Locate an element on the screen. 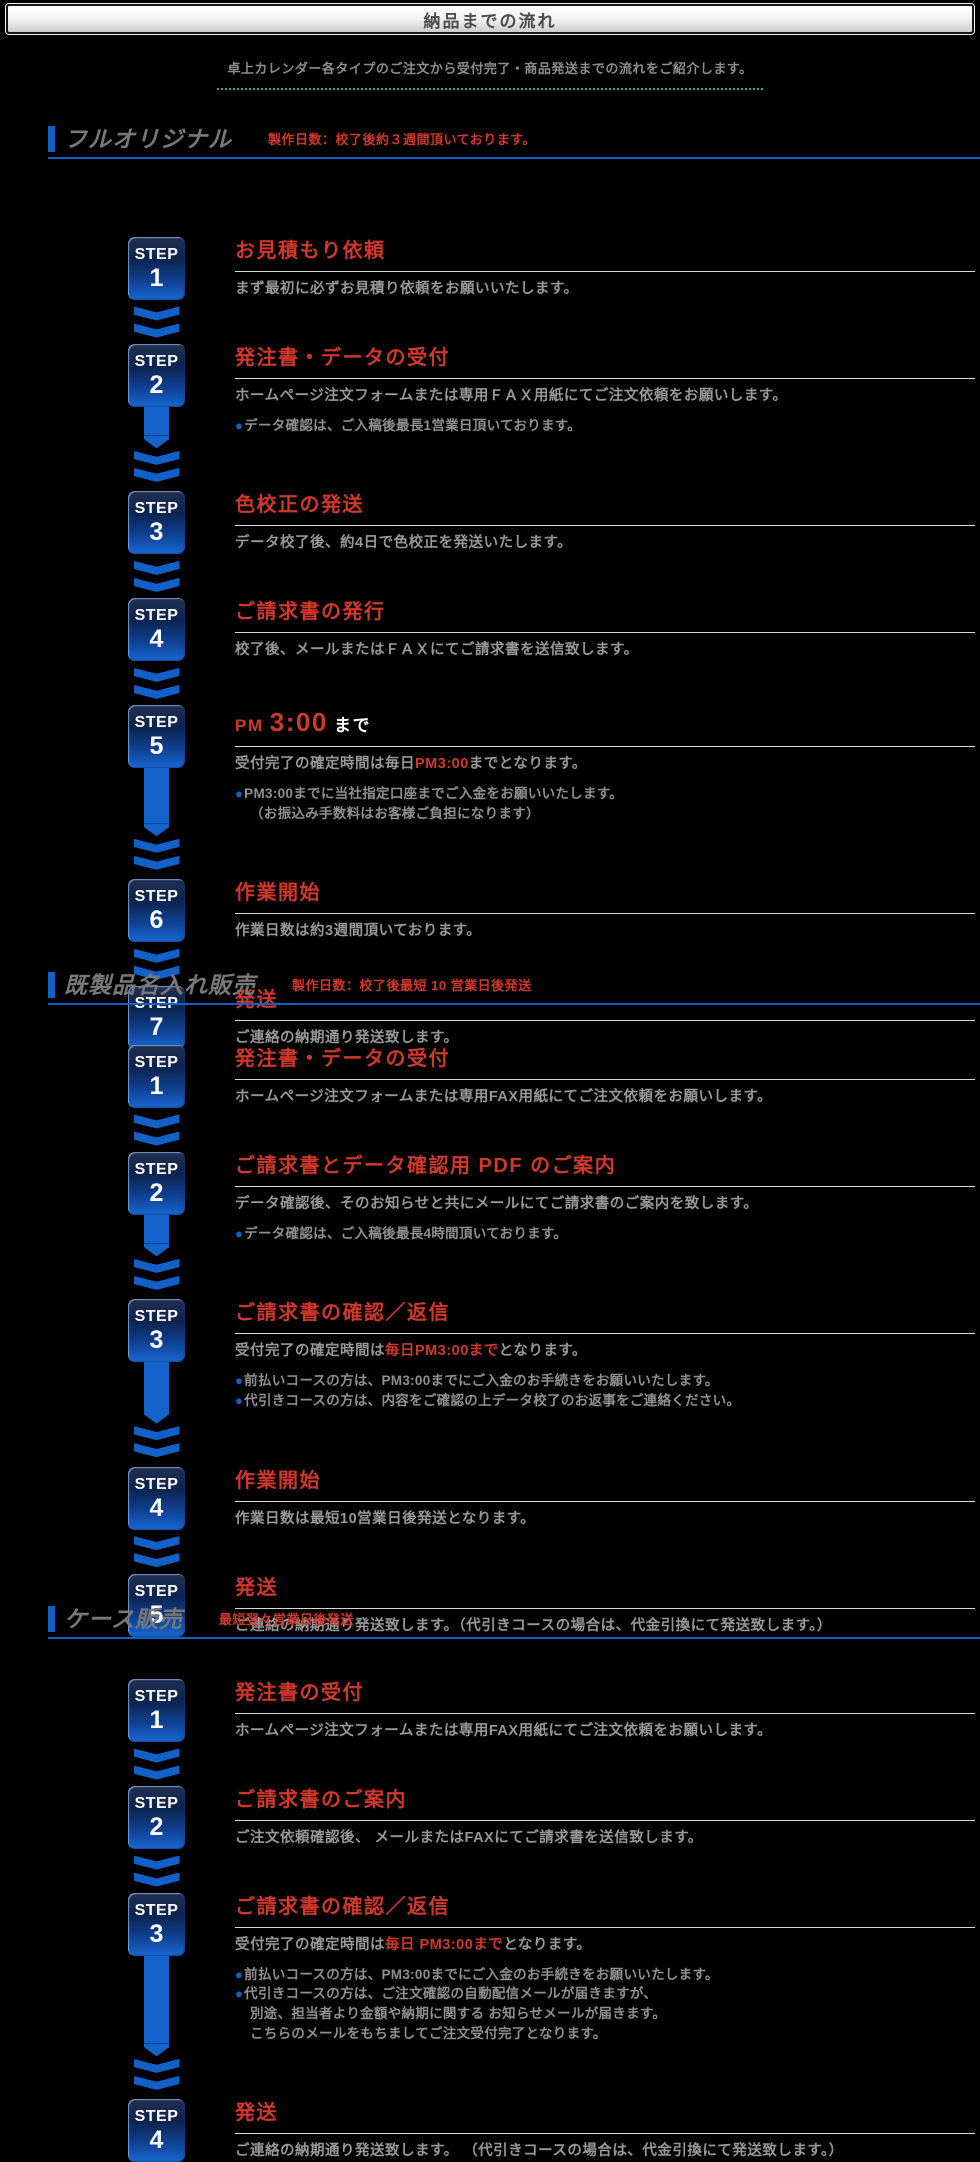  step: STEP 3 色校正の発送 データ校了後、約4日で色校正を発送いたします。 is located at coordinates (551, 523).